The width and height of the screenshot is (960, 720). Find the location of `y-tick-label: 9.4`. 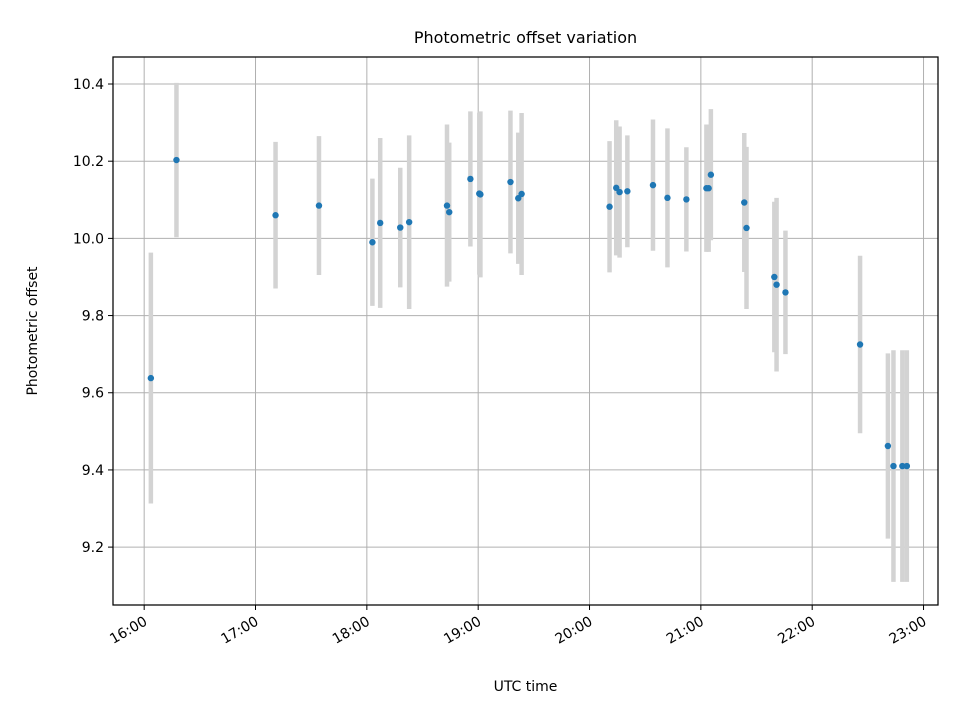

y-tick-label: 9.4 is located at coordinates (93, 471).